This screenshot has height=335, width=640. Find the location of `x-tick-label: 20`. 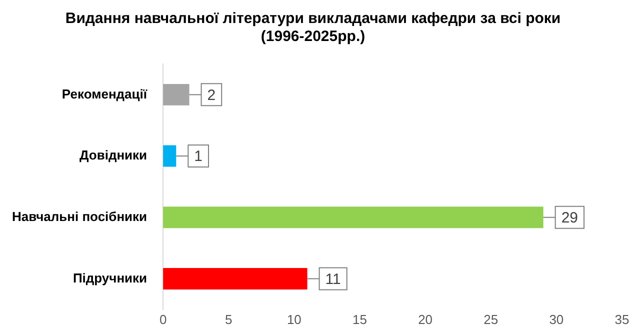

x-tick-label: 20 is located at coordinates (425, 319).